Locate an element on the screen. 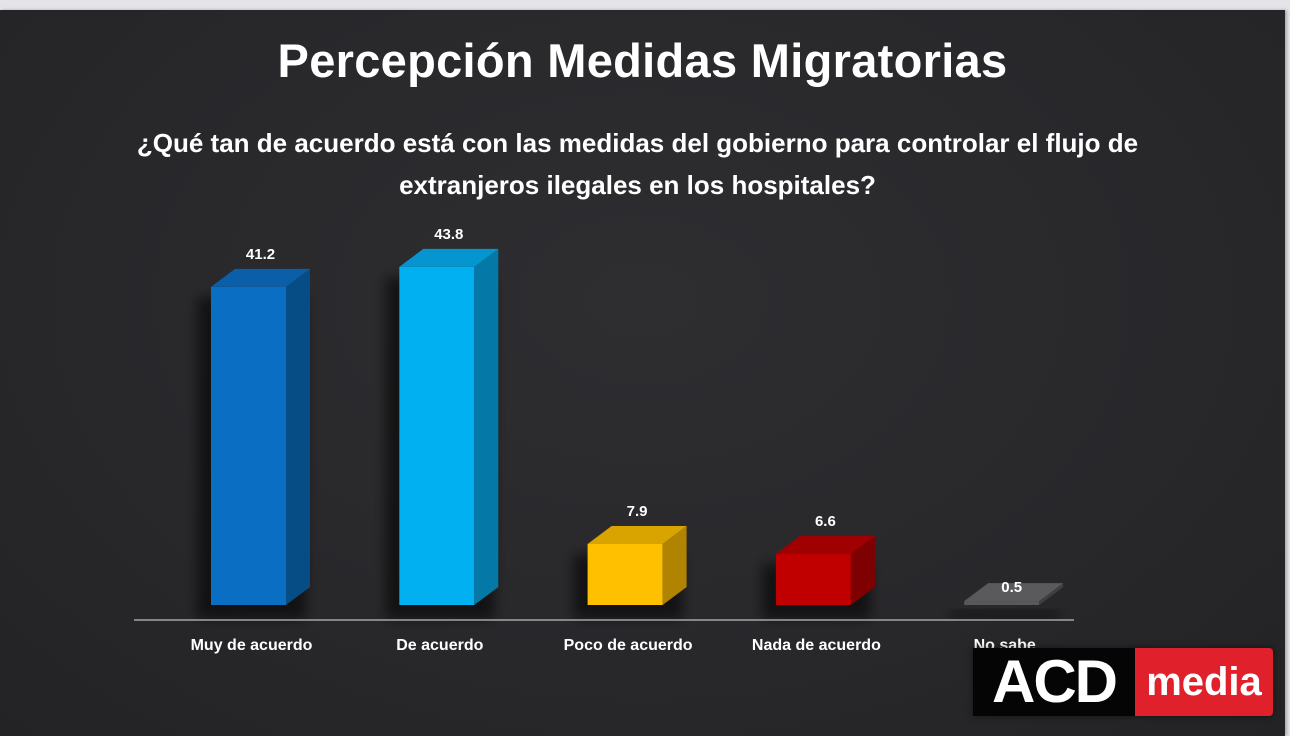 The image size is (1290, 736). data-label-no-sabe: 0.5 is located at coordinates (1011, 587).